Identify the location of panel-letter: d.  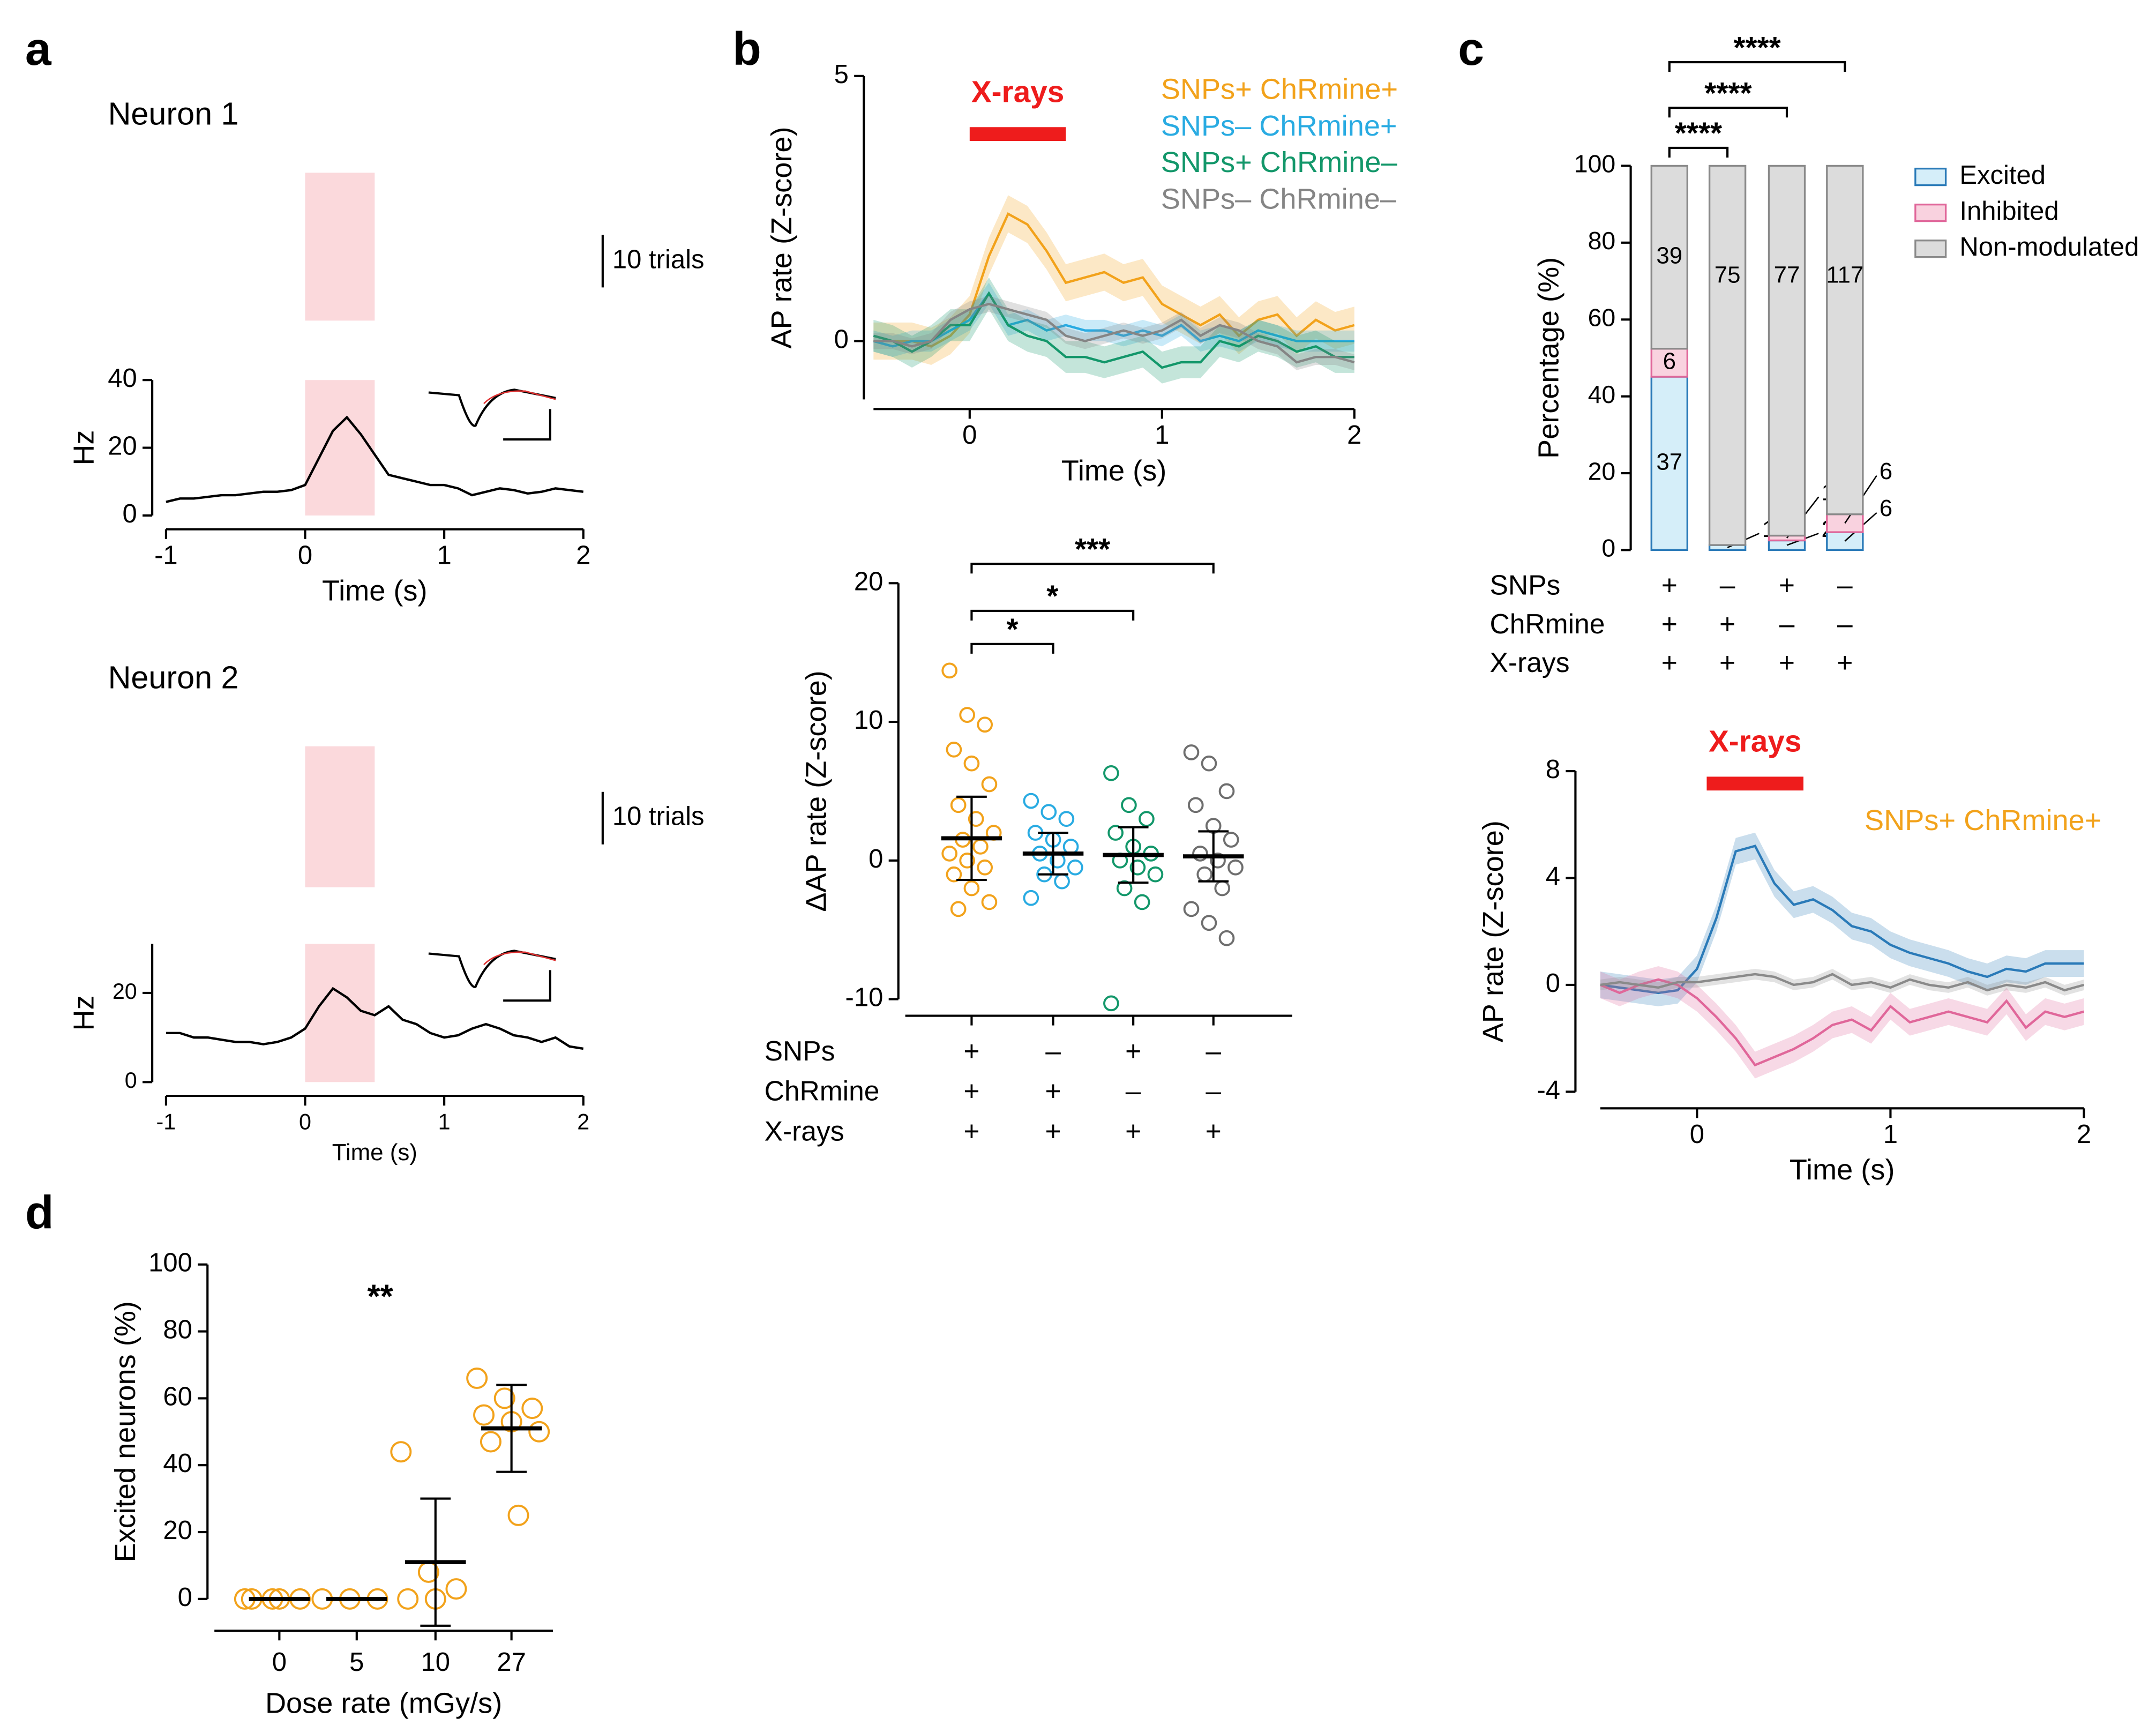
(39, 1212).